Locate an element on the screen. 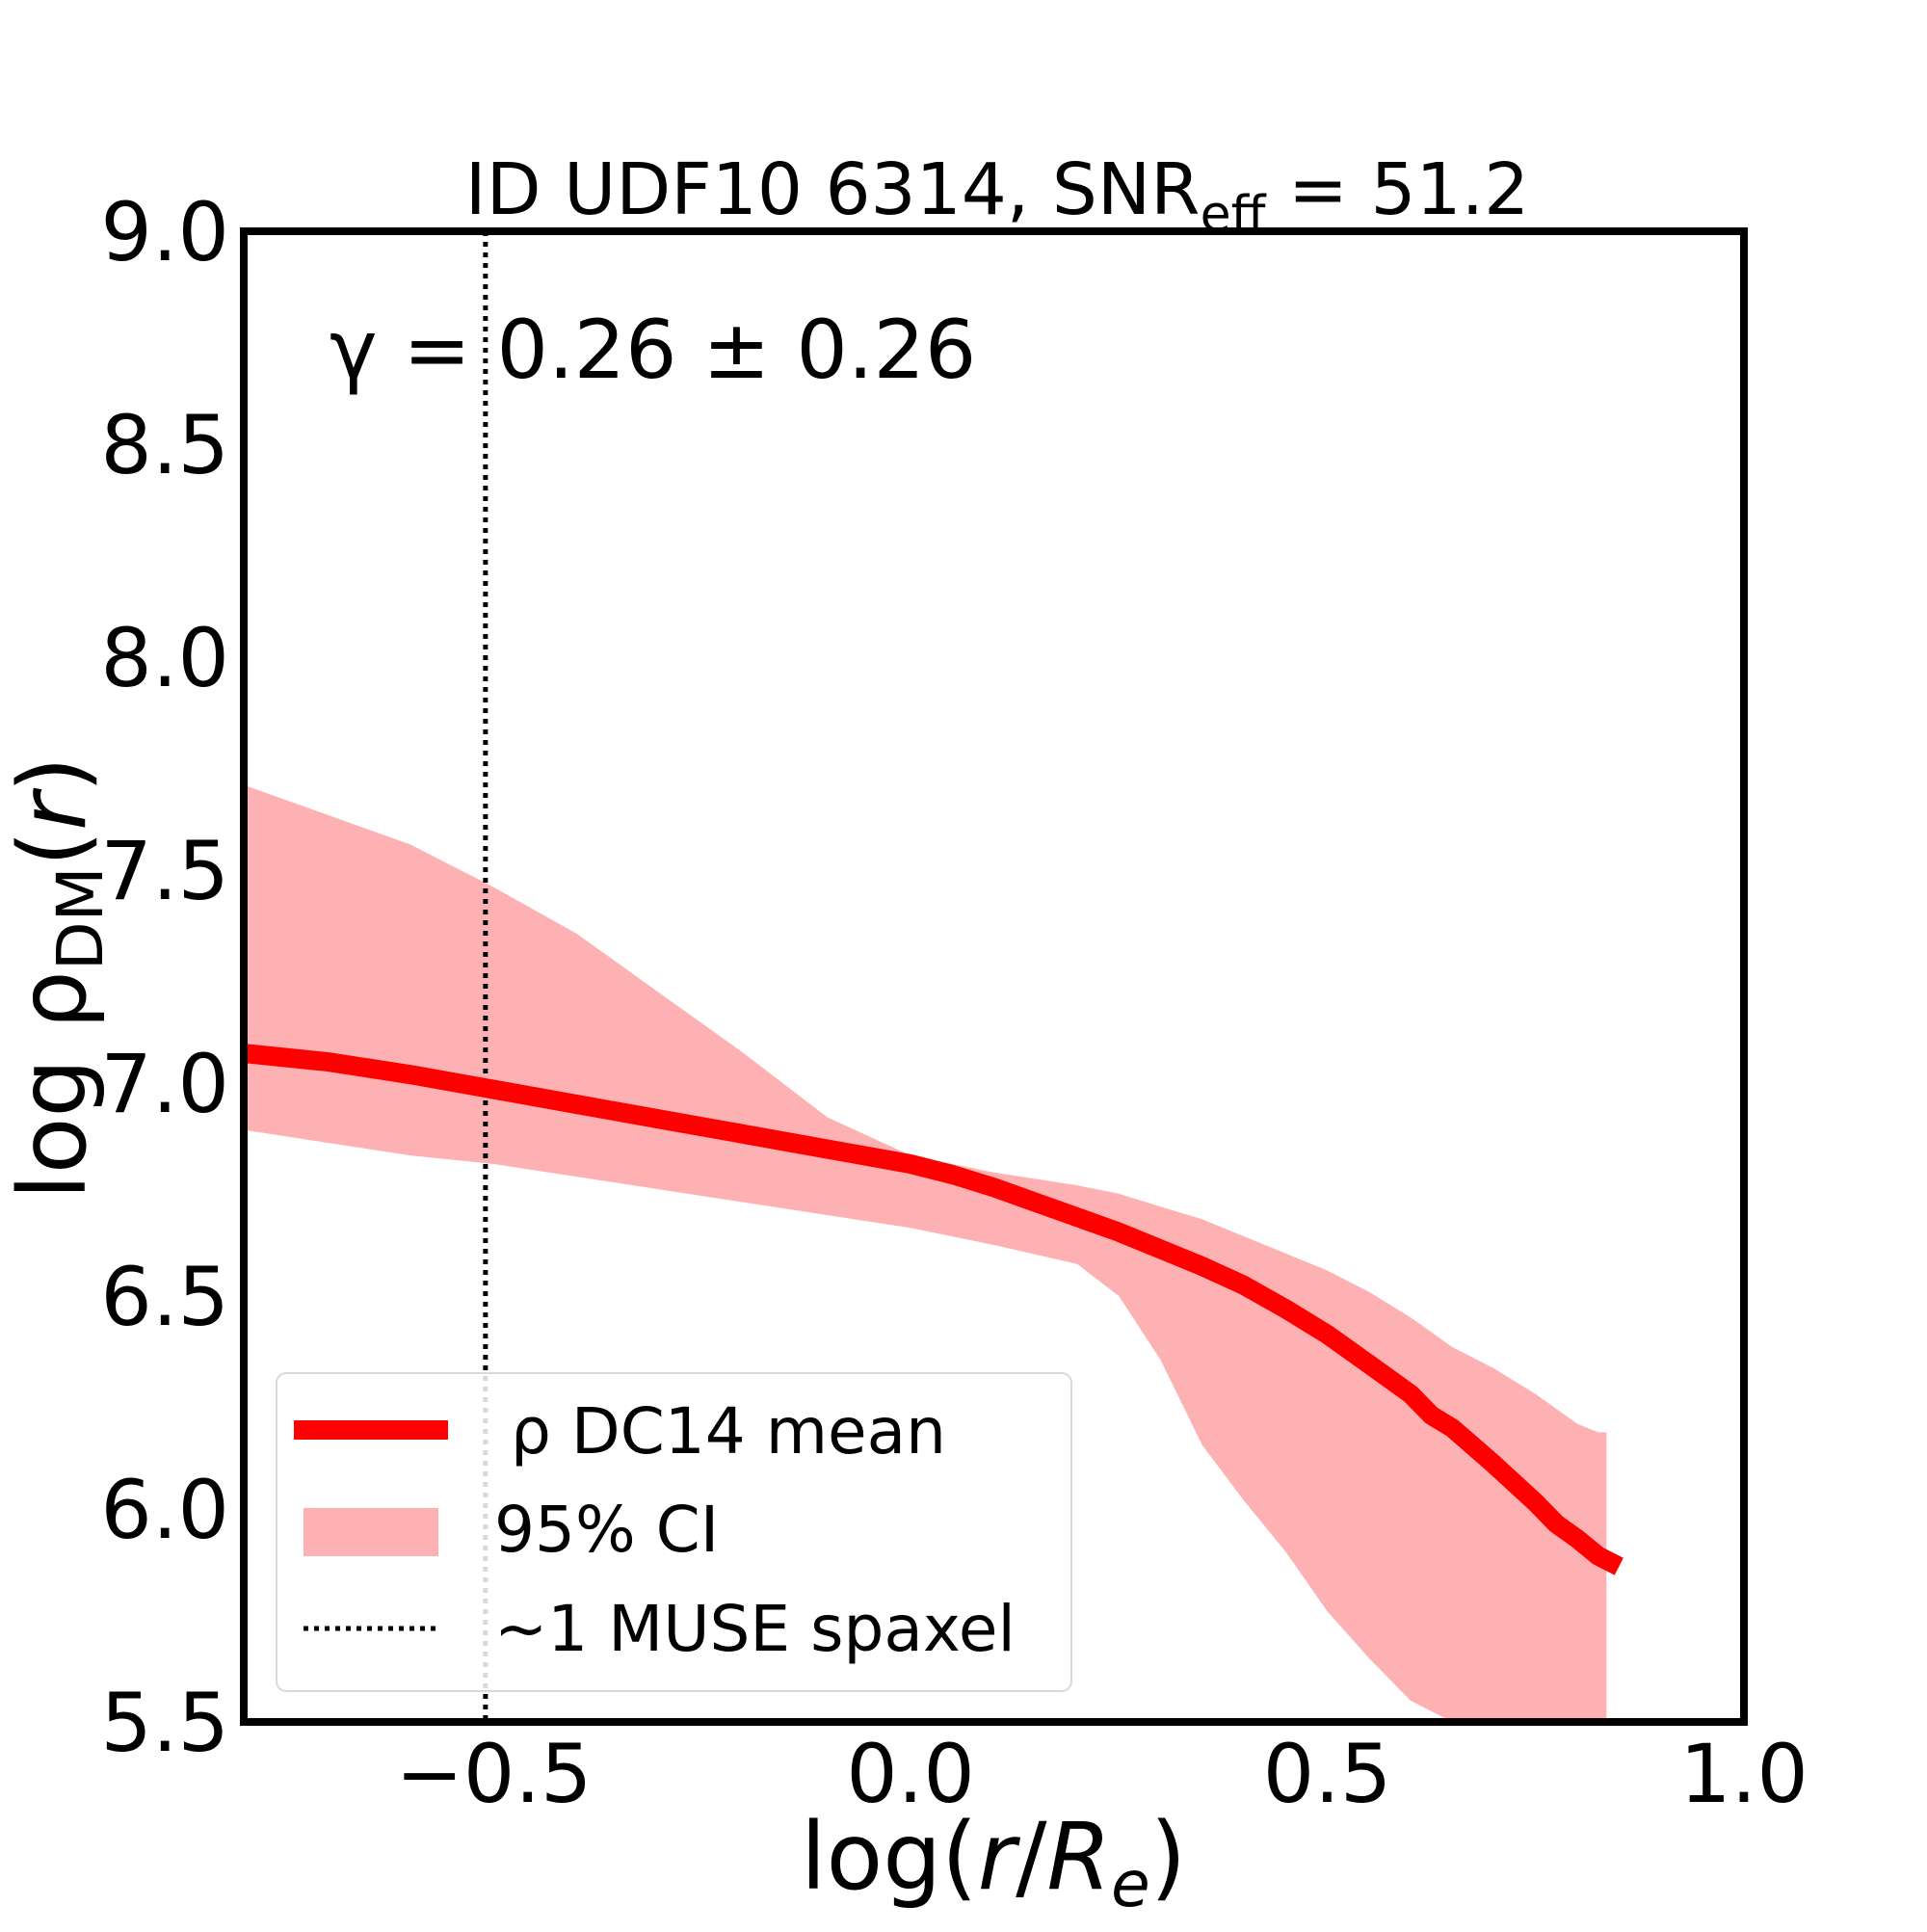 The width and height of the screenshot is (1927, 1932). legend-ci-swatch is located at coordinates (371, 1532).